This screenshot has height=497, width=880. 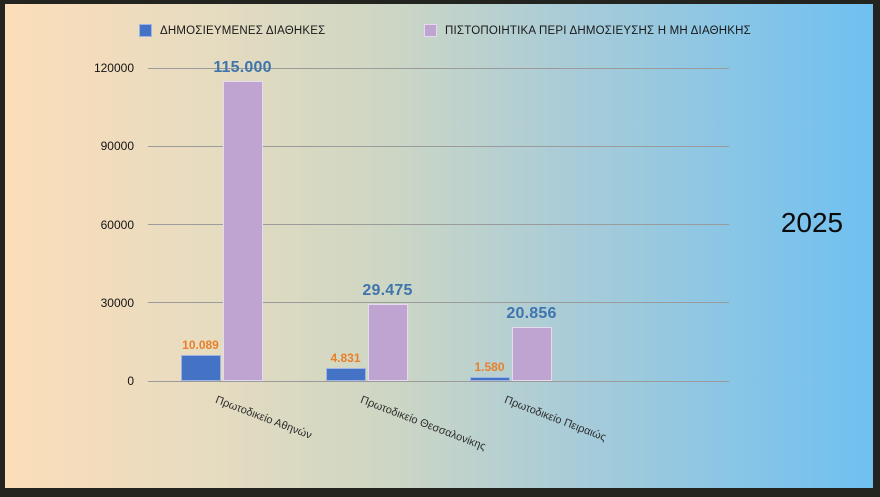 What do you see at coordinates (145, 30) in the screenshot?
I see `legend-swatch-blue-icon` at bounding box center [145, 30].